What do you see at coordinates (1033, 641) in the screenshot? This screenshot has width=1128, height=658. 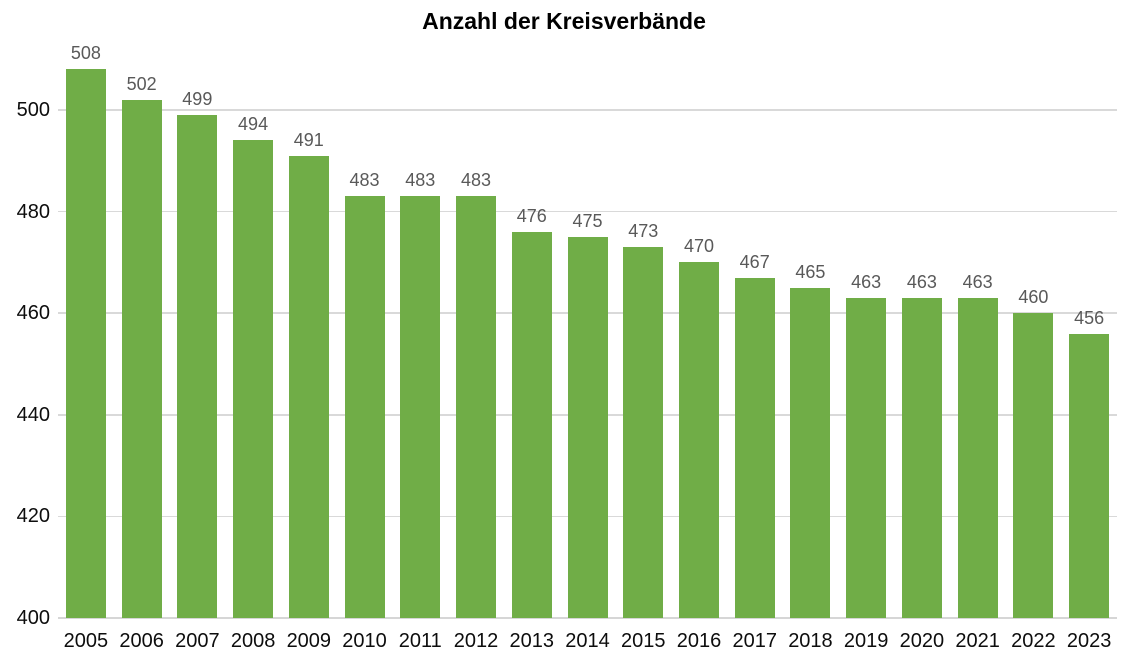 I see `x-tick-label-2022: 2022` at bounding box center [1033, 641].